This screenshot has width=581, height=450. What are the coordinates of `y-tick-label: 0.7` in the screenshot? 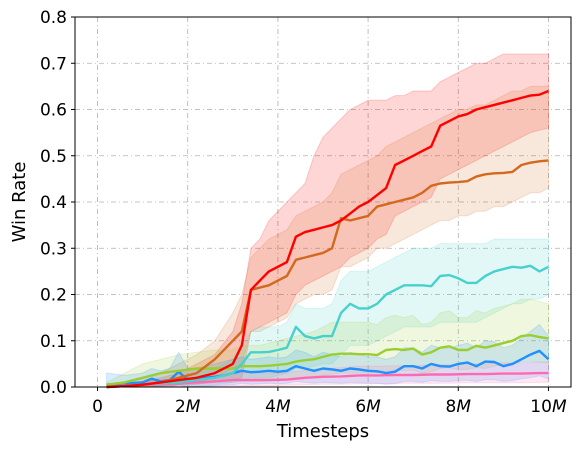 It's located at (53, 64).